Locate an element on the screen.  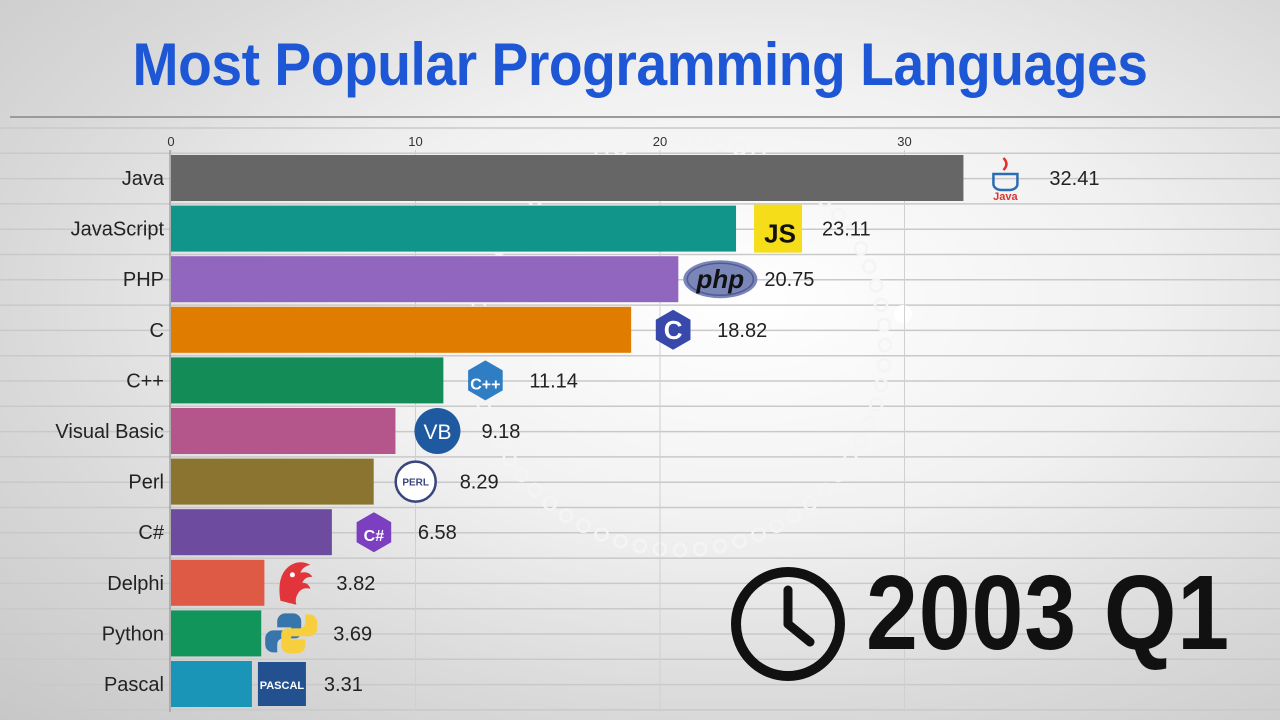
svg-text: PASCAL is located at coordinates (282, 686).